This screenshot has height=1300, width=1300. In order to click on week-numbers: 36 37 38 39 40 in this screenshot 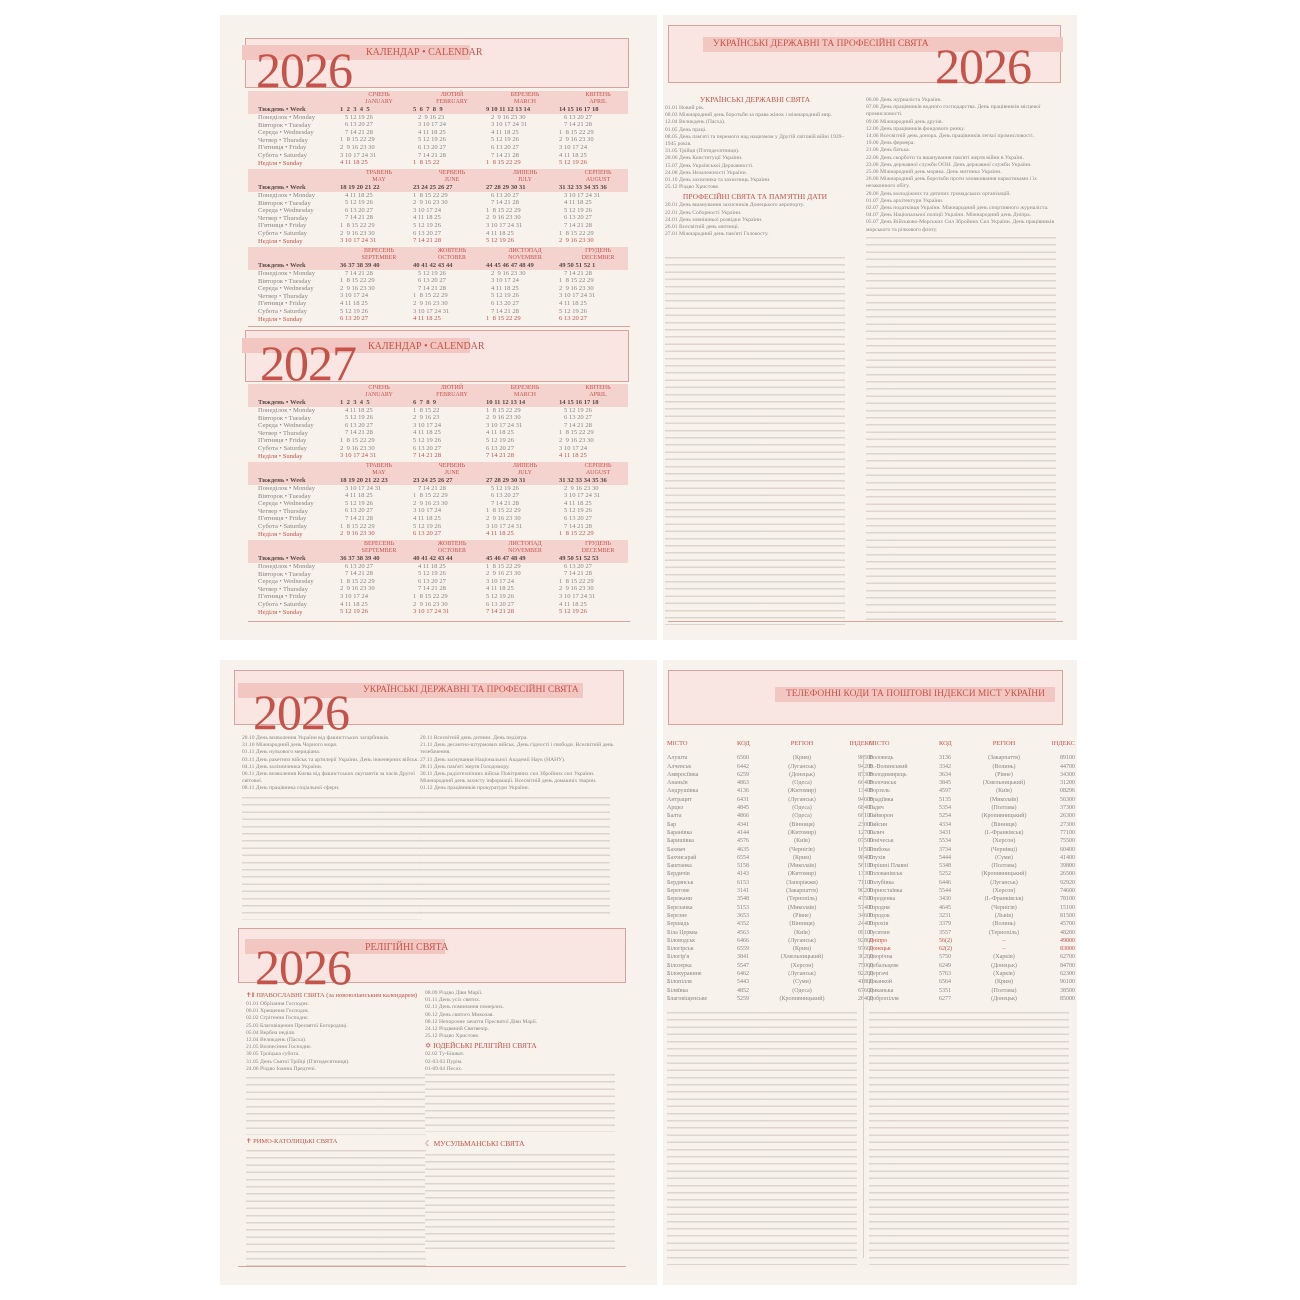, I will do `click(360, 558)`.